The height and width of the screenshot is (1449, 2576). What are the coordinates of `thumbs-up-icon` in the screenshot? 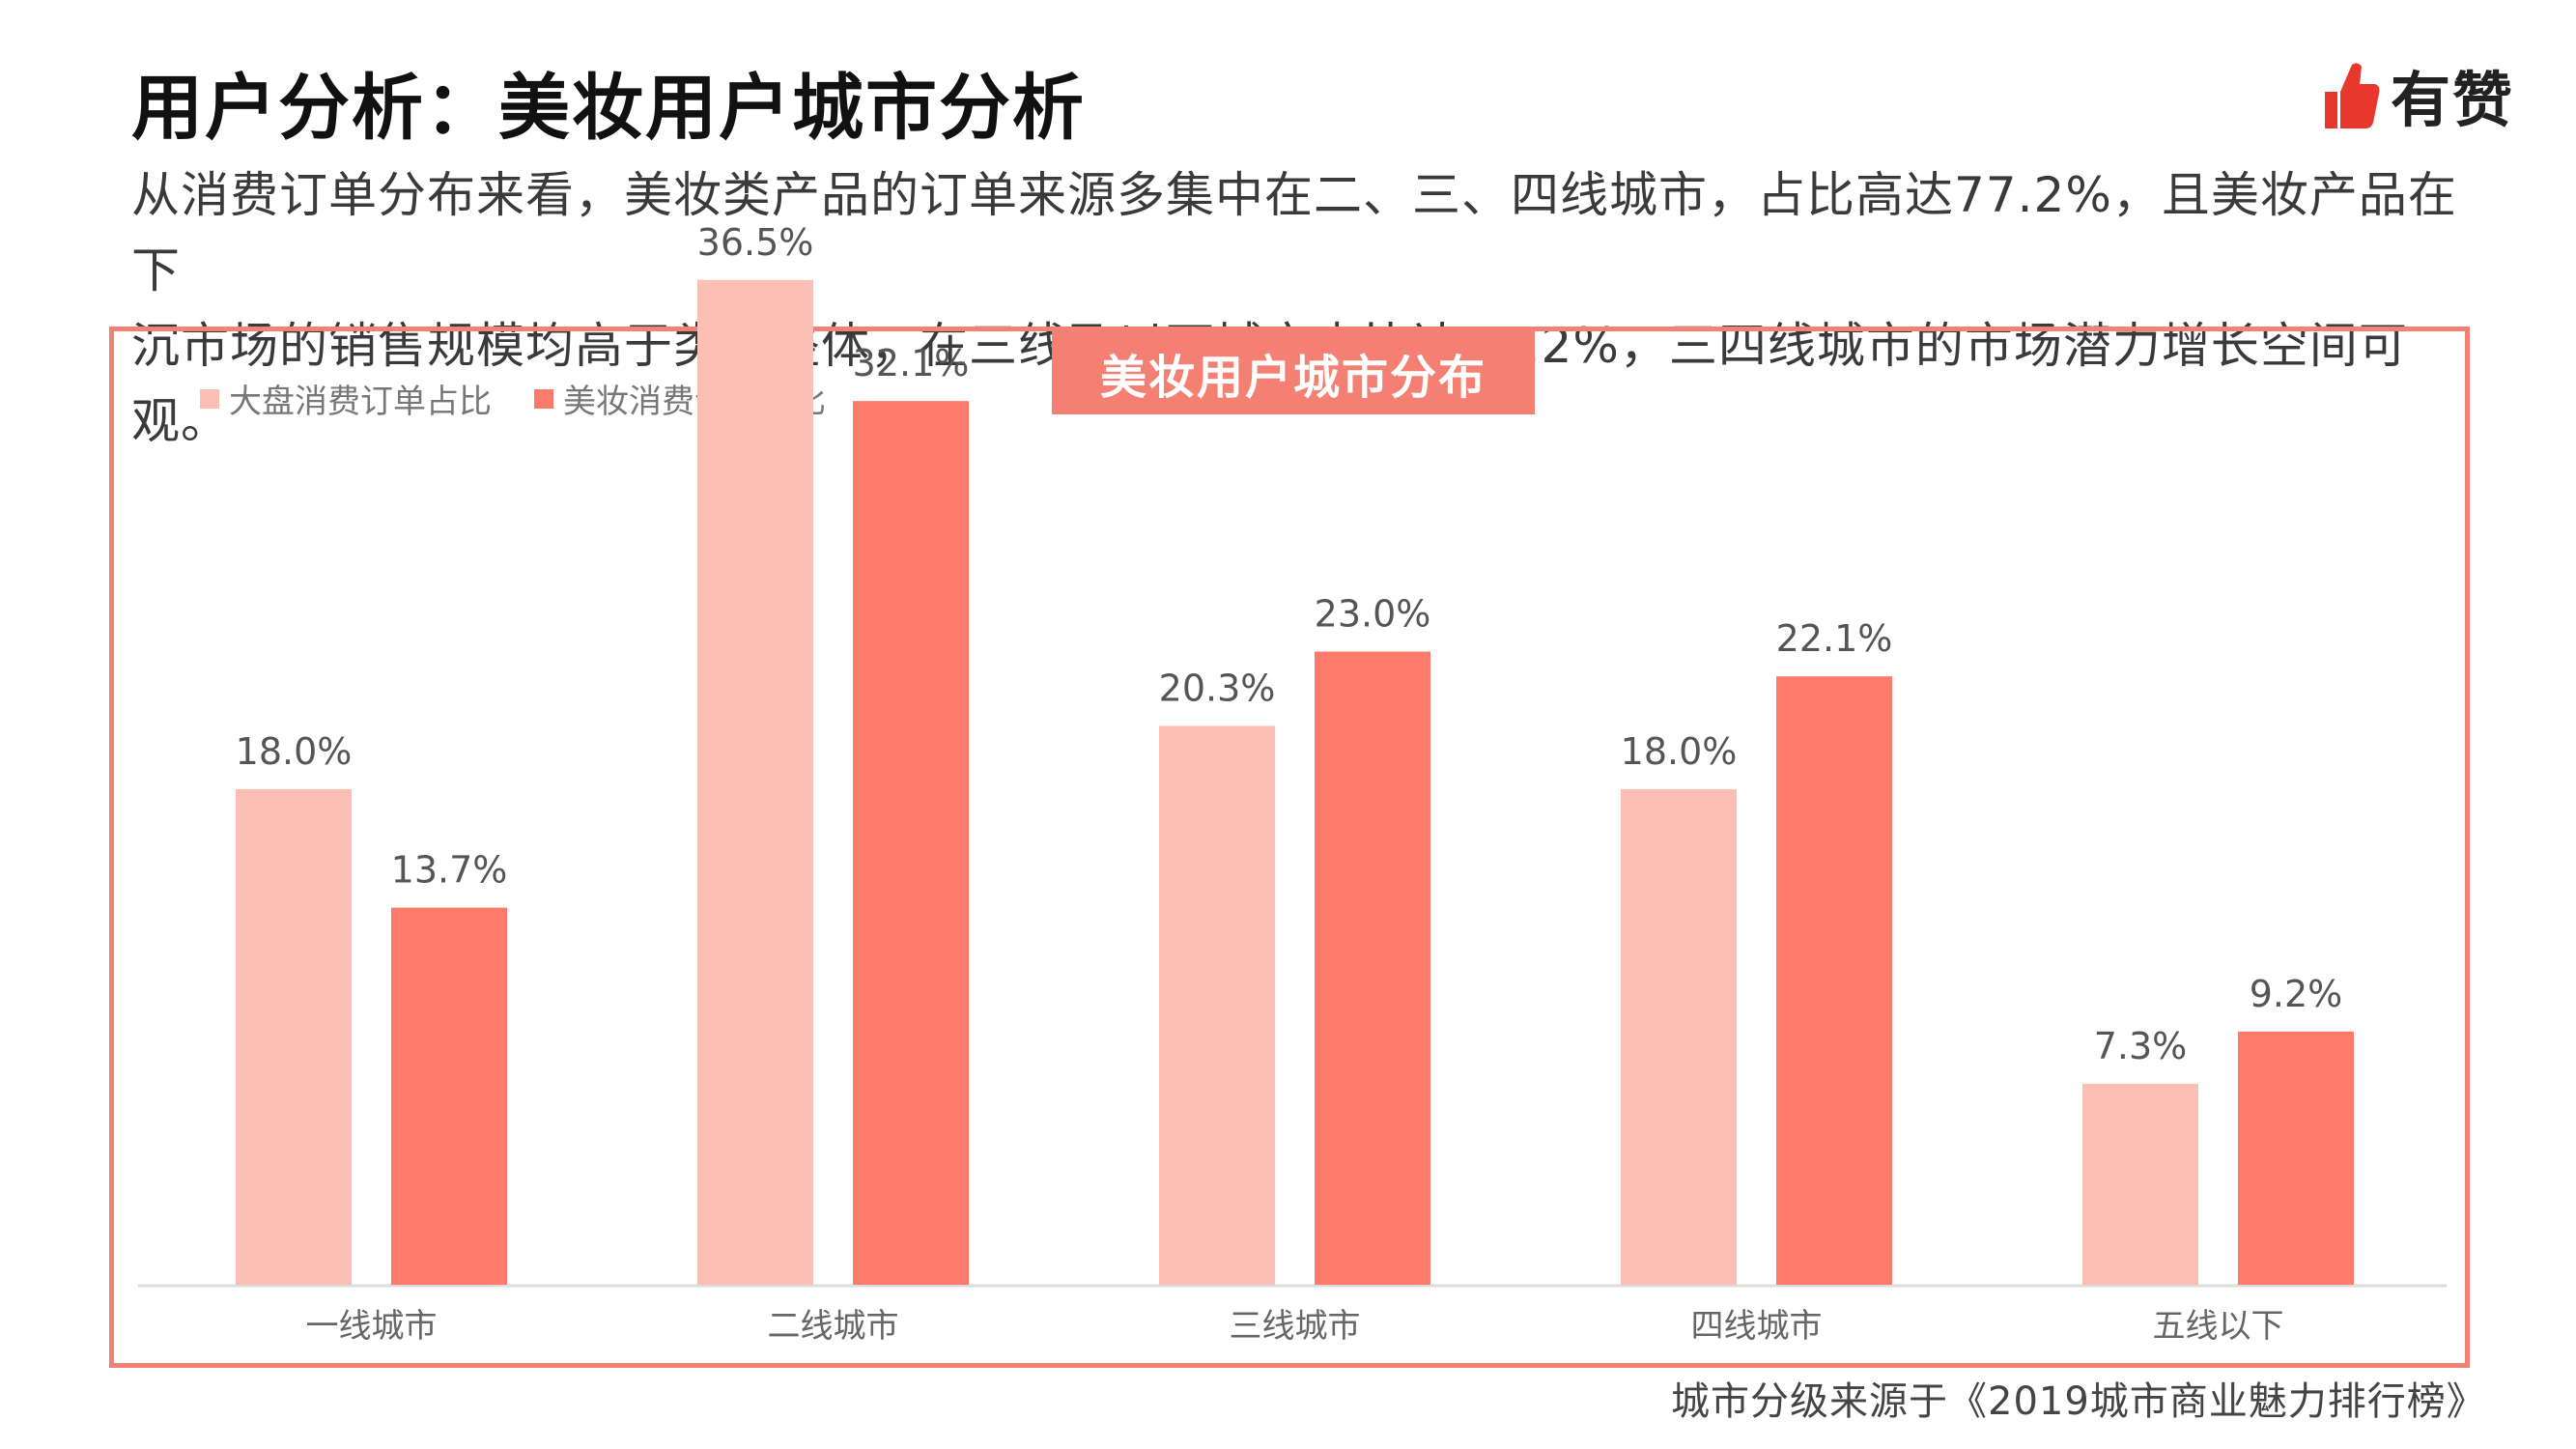 It's located at (2352, 95).